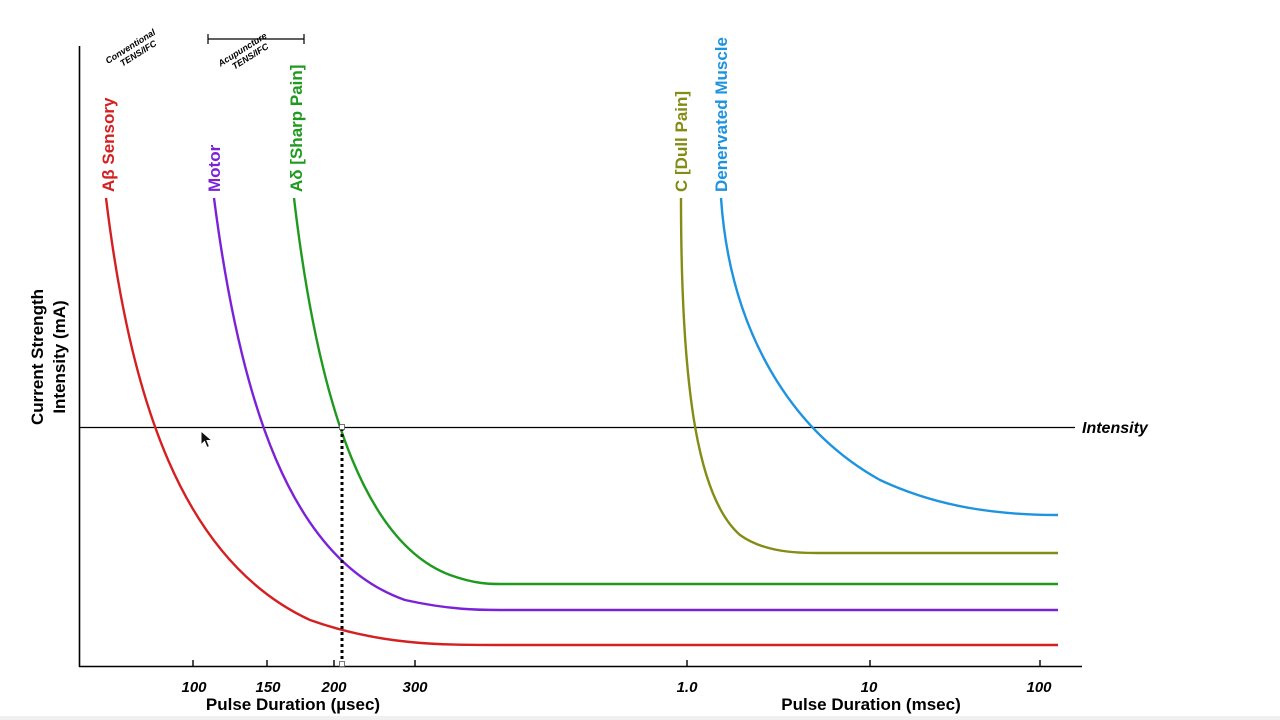  I want to click on curve-denervated-muscle, so click(889, 357).